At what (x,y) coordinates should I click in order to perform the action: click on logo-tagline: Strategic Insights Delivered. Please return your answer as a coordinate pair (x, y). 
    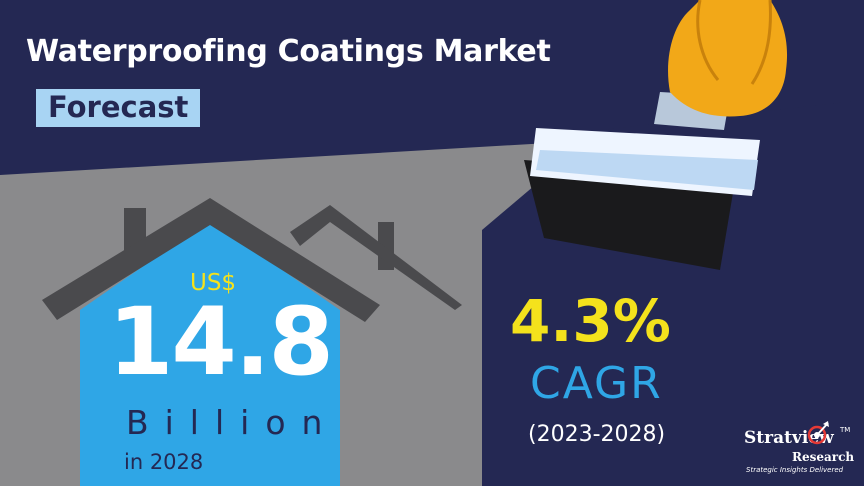
    Looking at the image, I should click on (795, 470).